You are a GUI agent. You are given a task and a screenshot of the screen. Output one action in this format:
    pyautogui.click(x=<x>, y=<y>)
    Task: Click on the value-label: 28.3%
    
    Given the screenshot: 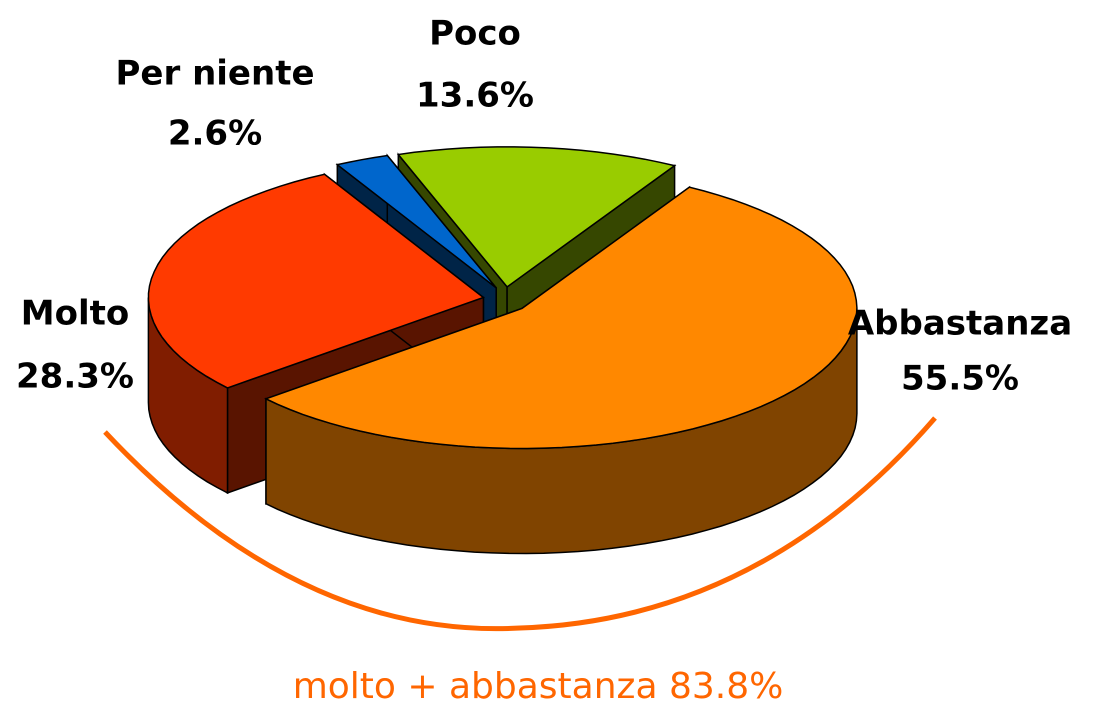 What is the action you would take?
    pyautogui.click(x=75, y=377)
    